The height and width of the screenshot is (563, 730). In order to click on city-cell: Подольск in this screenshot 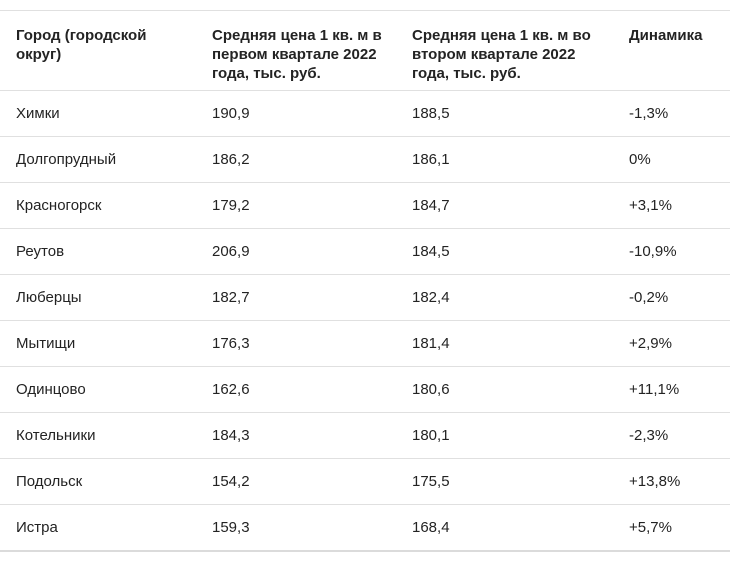, I will do `click(106, 481)`.